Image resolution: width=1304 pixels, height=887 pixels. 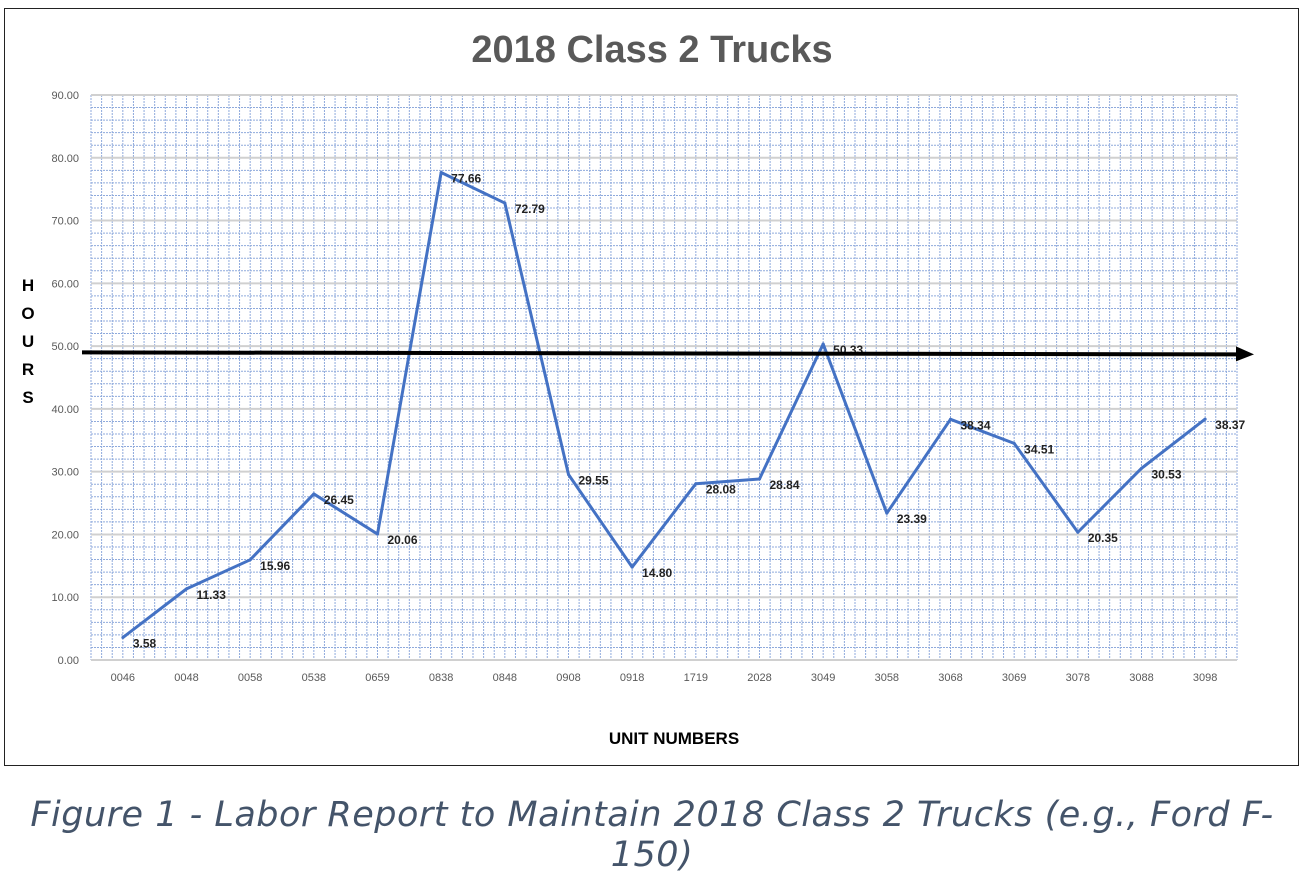 I want to click on x-tick-label: 2028, so click(x=759, y=678).